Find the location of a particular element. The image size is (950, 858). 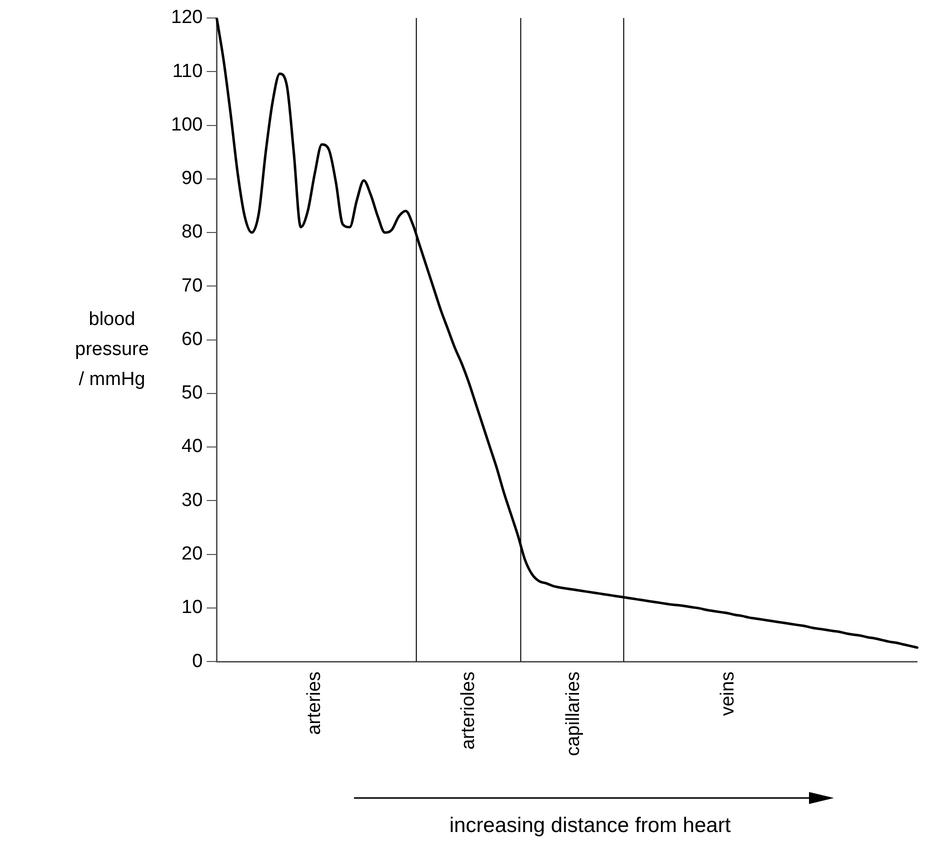

y-tick-label: 40 is located at coordinates (192, 447).